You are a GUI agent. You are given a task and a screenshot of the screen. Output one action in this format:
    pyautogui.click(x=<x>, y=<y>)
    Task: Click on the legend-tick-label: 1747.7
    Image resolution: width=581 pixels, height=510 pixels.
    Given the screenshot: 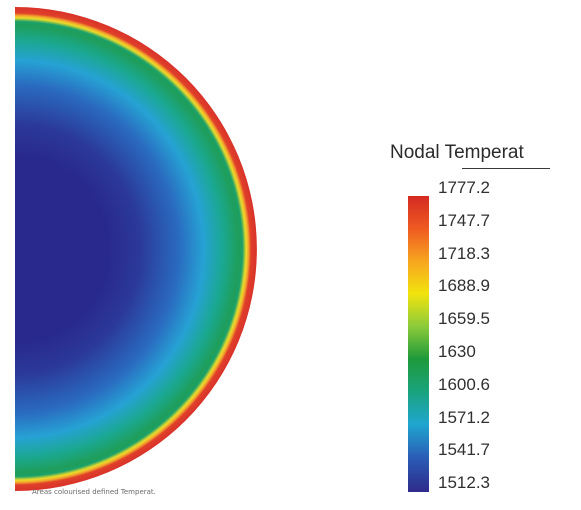 What is the action you would take?
    pyautogui.click(x=464, y=220)
    